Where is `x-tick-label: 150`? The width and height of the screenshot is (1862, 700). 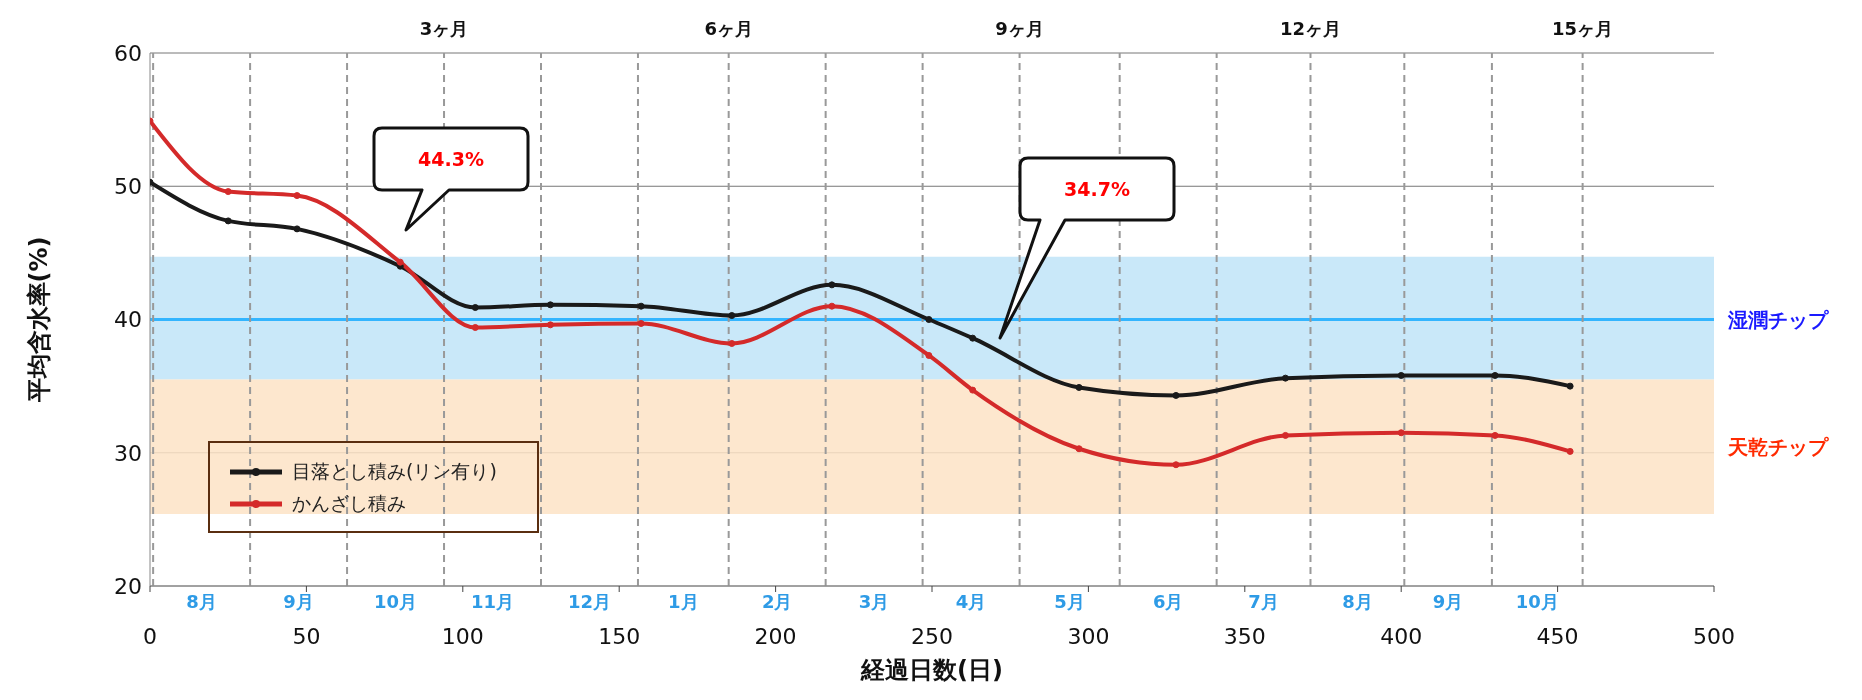
x-tick-label: 150 is located at coordinates (619, 636).